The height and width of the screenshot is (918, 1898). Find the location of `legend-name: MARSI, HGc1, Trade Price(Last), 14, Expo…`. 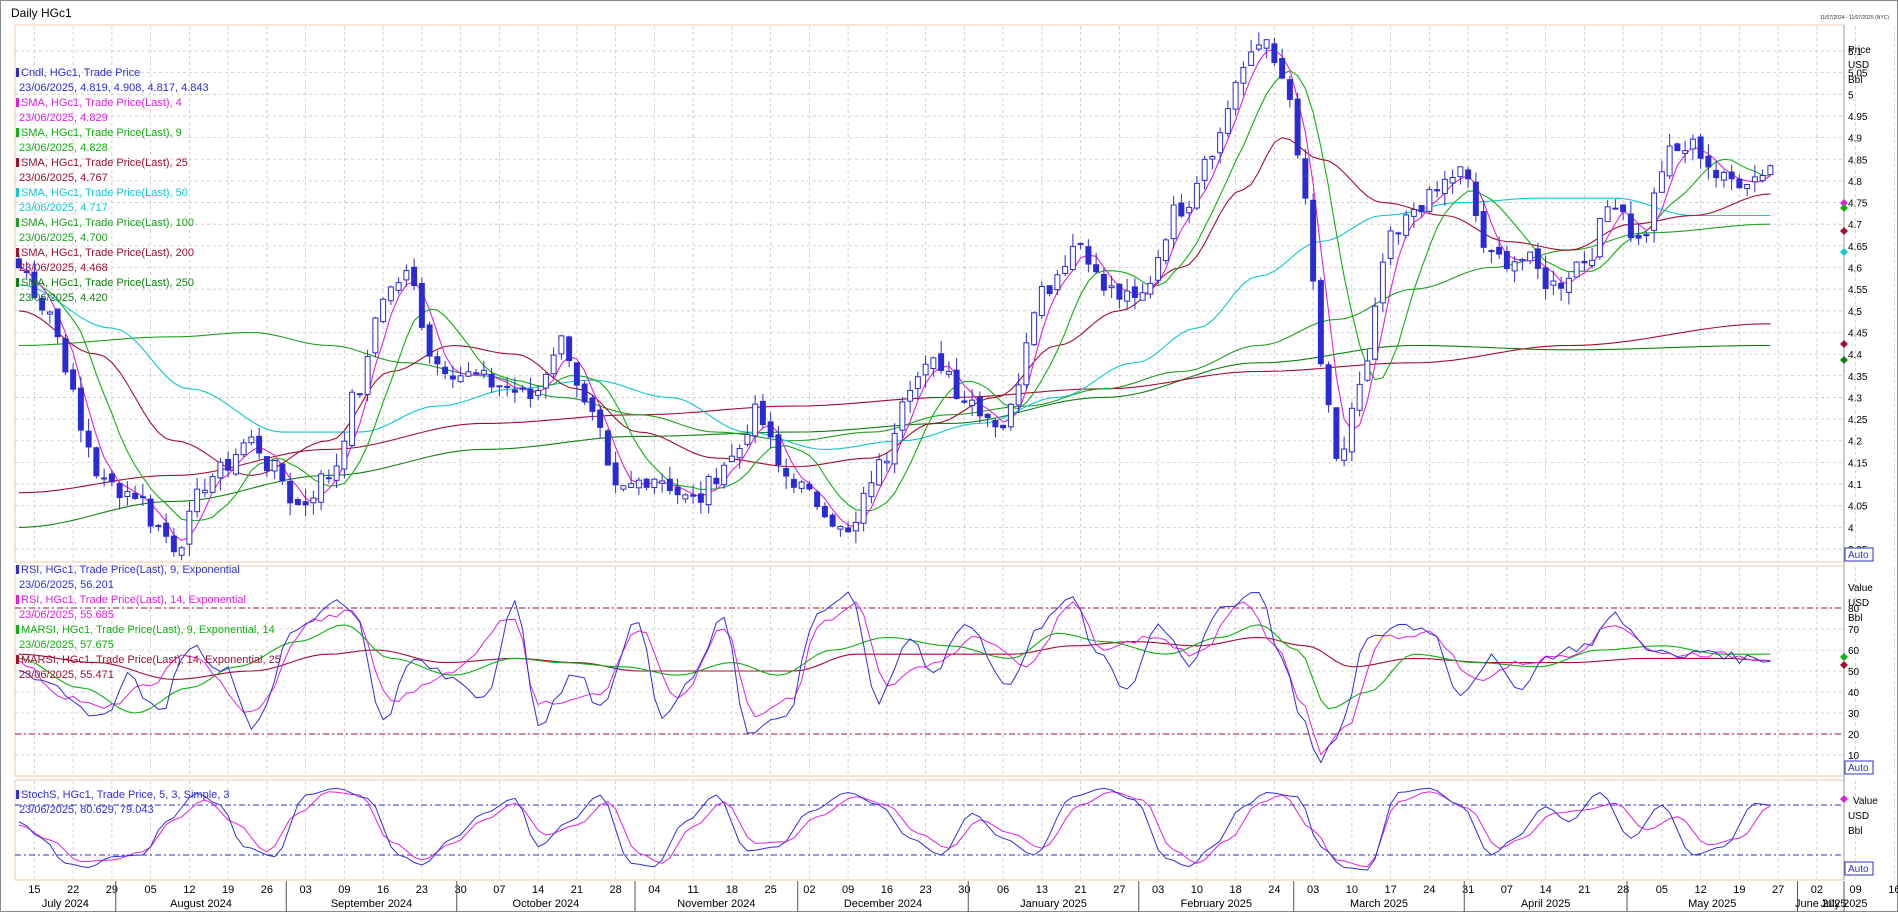

legend-name: MARSI, HGc1, Trade Price(Last), 14, Expo… is located at coordinates (151, 660).